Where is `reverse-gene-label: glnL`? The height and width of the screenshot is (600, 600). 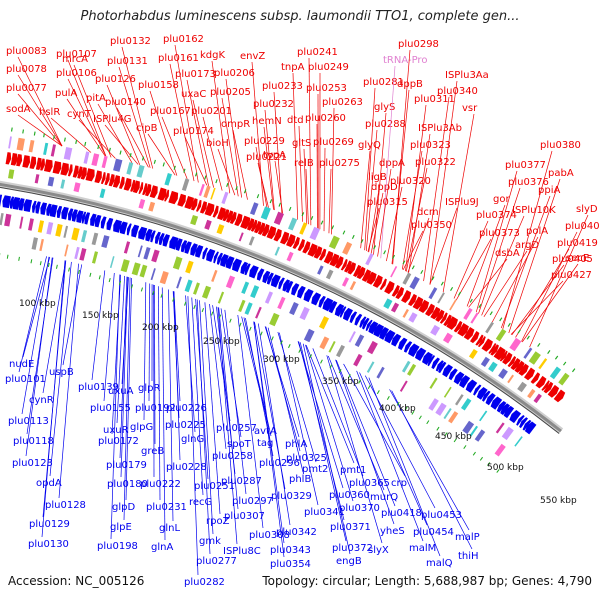 reverse-gene-label: glnL is located at coordinates (169, 528).